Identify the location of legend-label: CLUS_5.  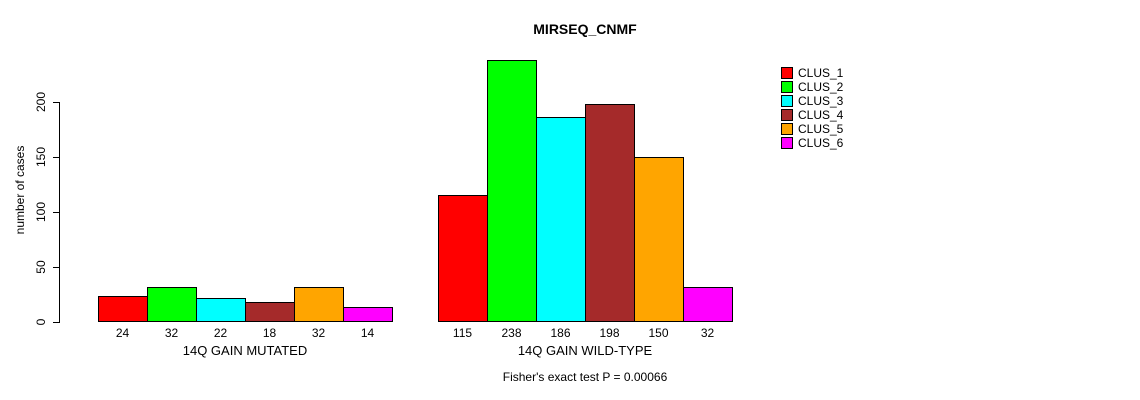
(821, 129).